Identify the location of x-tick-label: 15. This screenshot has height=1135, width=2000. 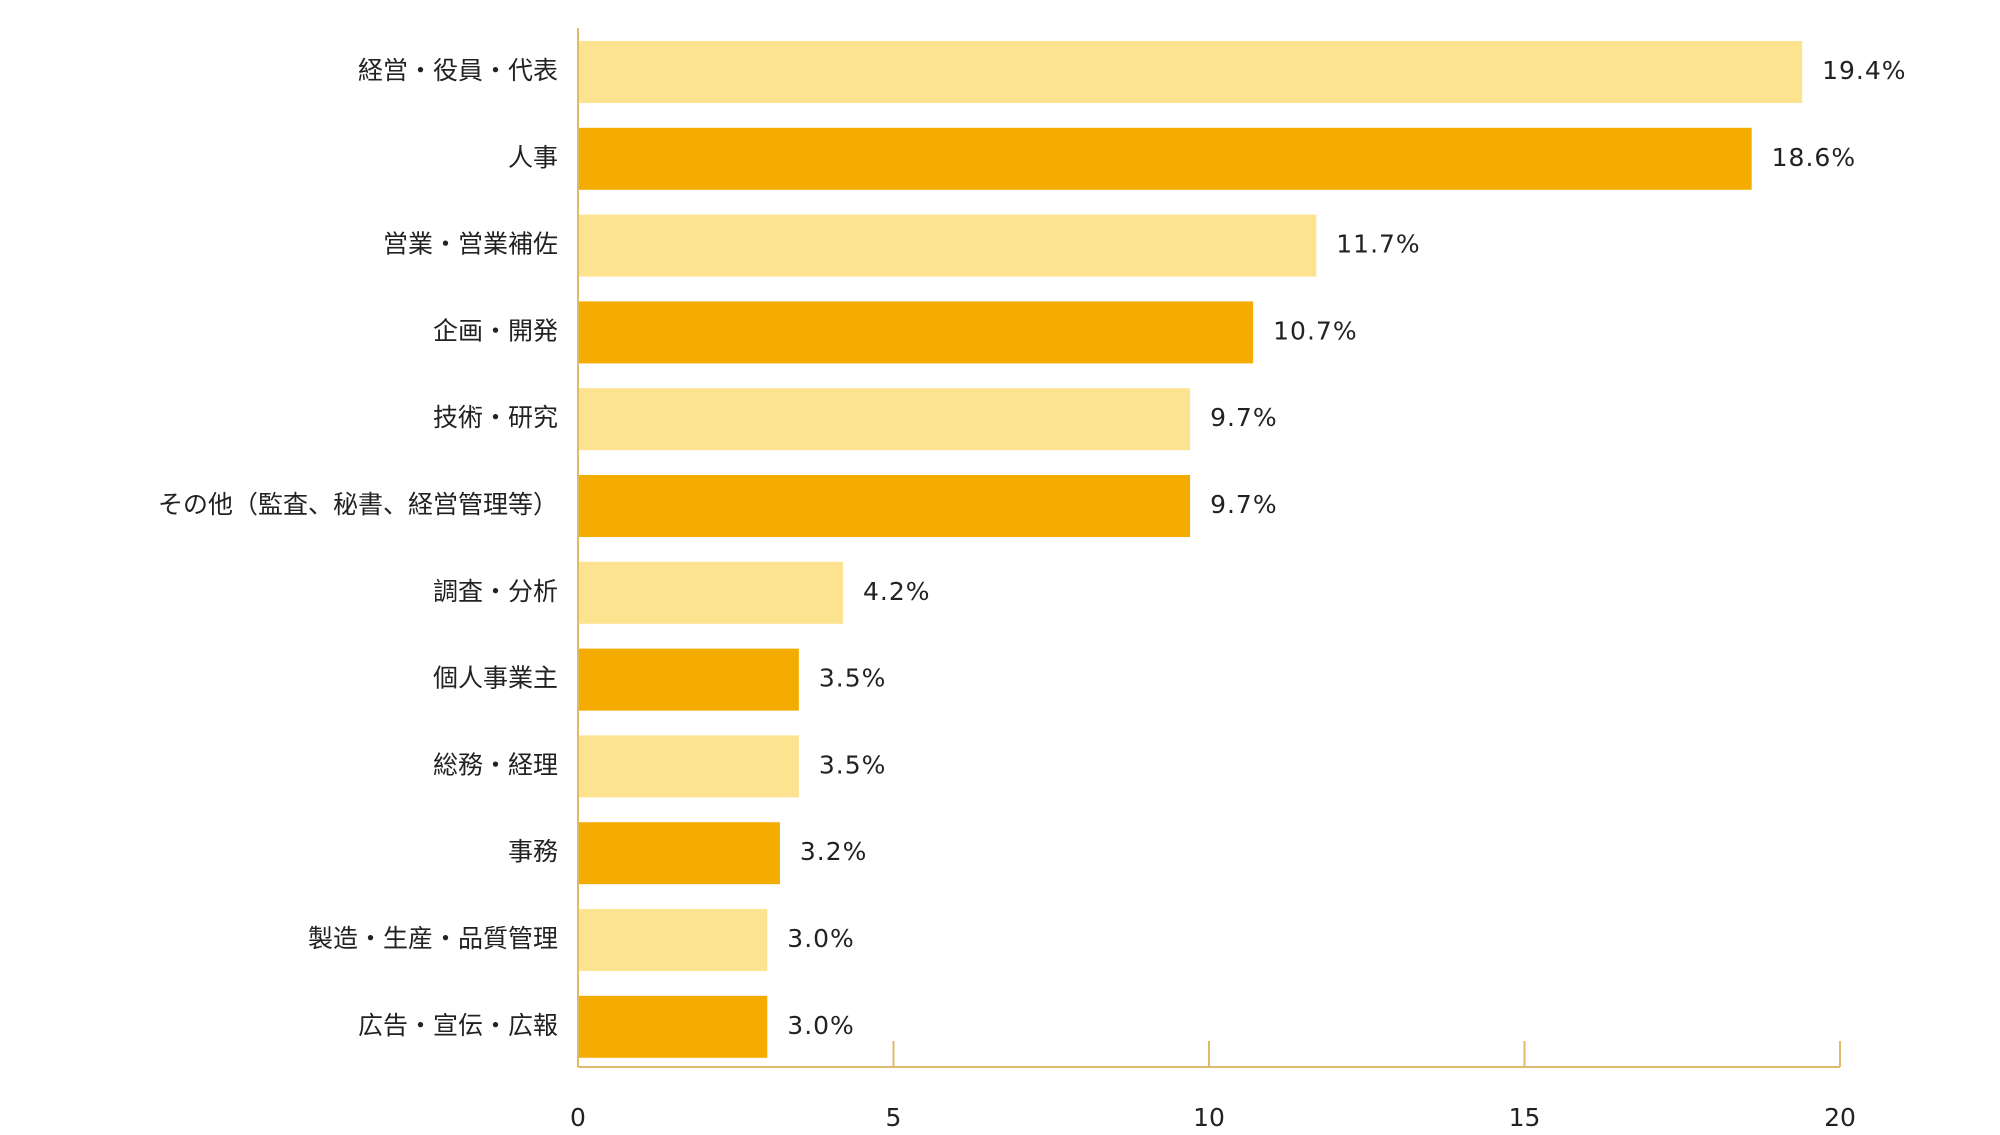
(1525, 1117).